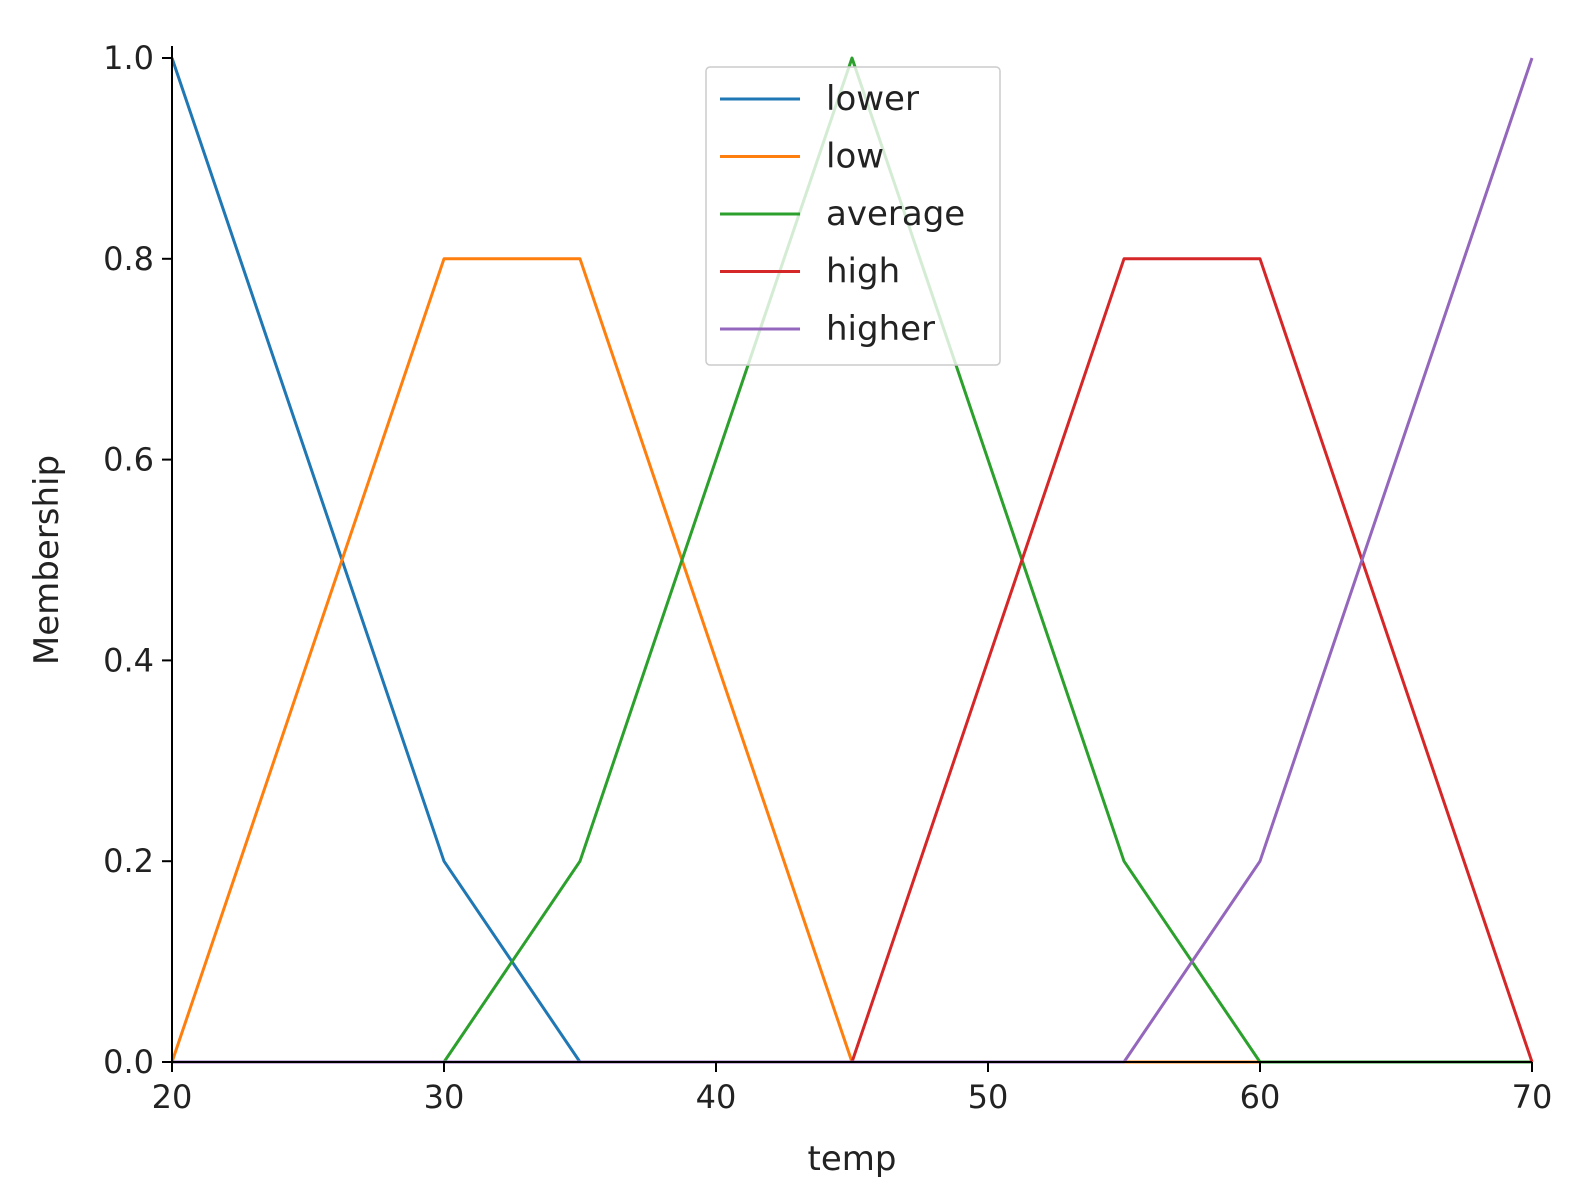 Image resolution: width=1591 pixels, height=1204 pixels. Describe the element at coordinates (128, 58) in the screenshot. I see `y-tick-label: 1.0` at that location.